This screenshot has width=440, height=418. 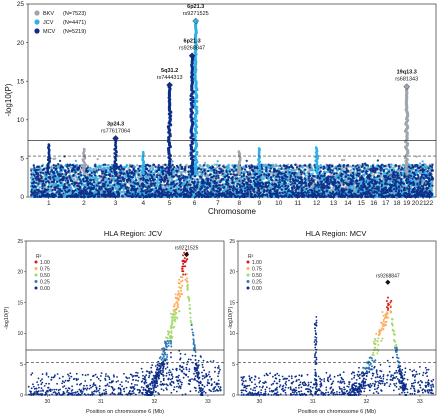 What do you see at coordinates (229, 165) in the screenshot?
I see `manhattan-point-bkv` at bounding box center [229, 165].